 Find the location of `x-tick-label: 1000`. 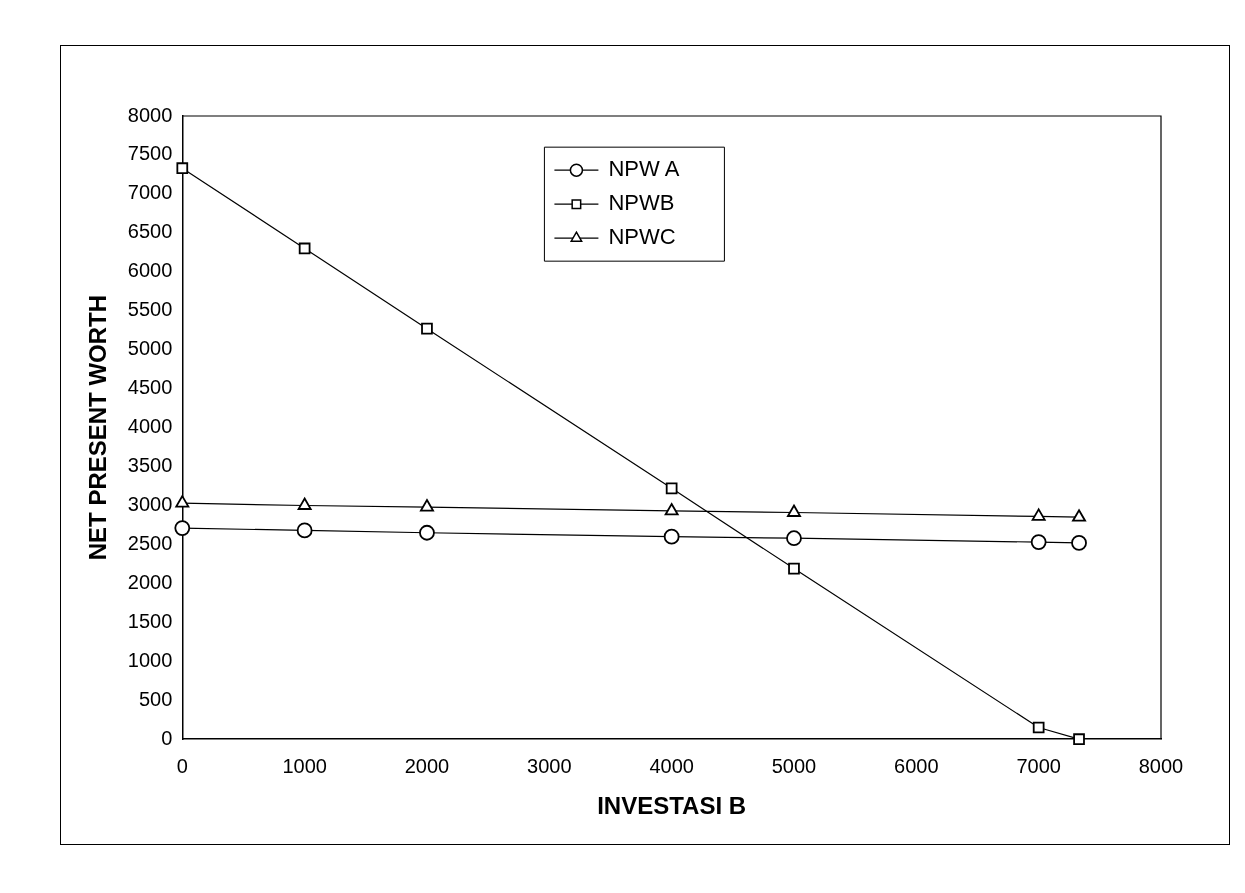

x-tick-label: 1000 is located at coordinates (304, 765).